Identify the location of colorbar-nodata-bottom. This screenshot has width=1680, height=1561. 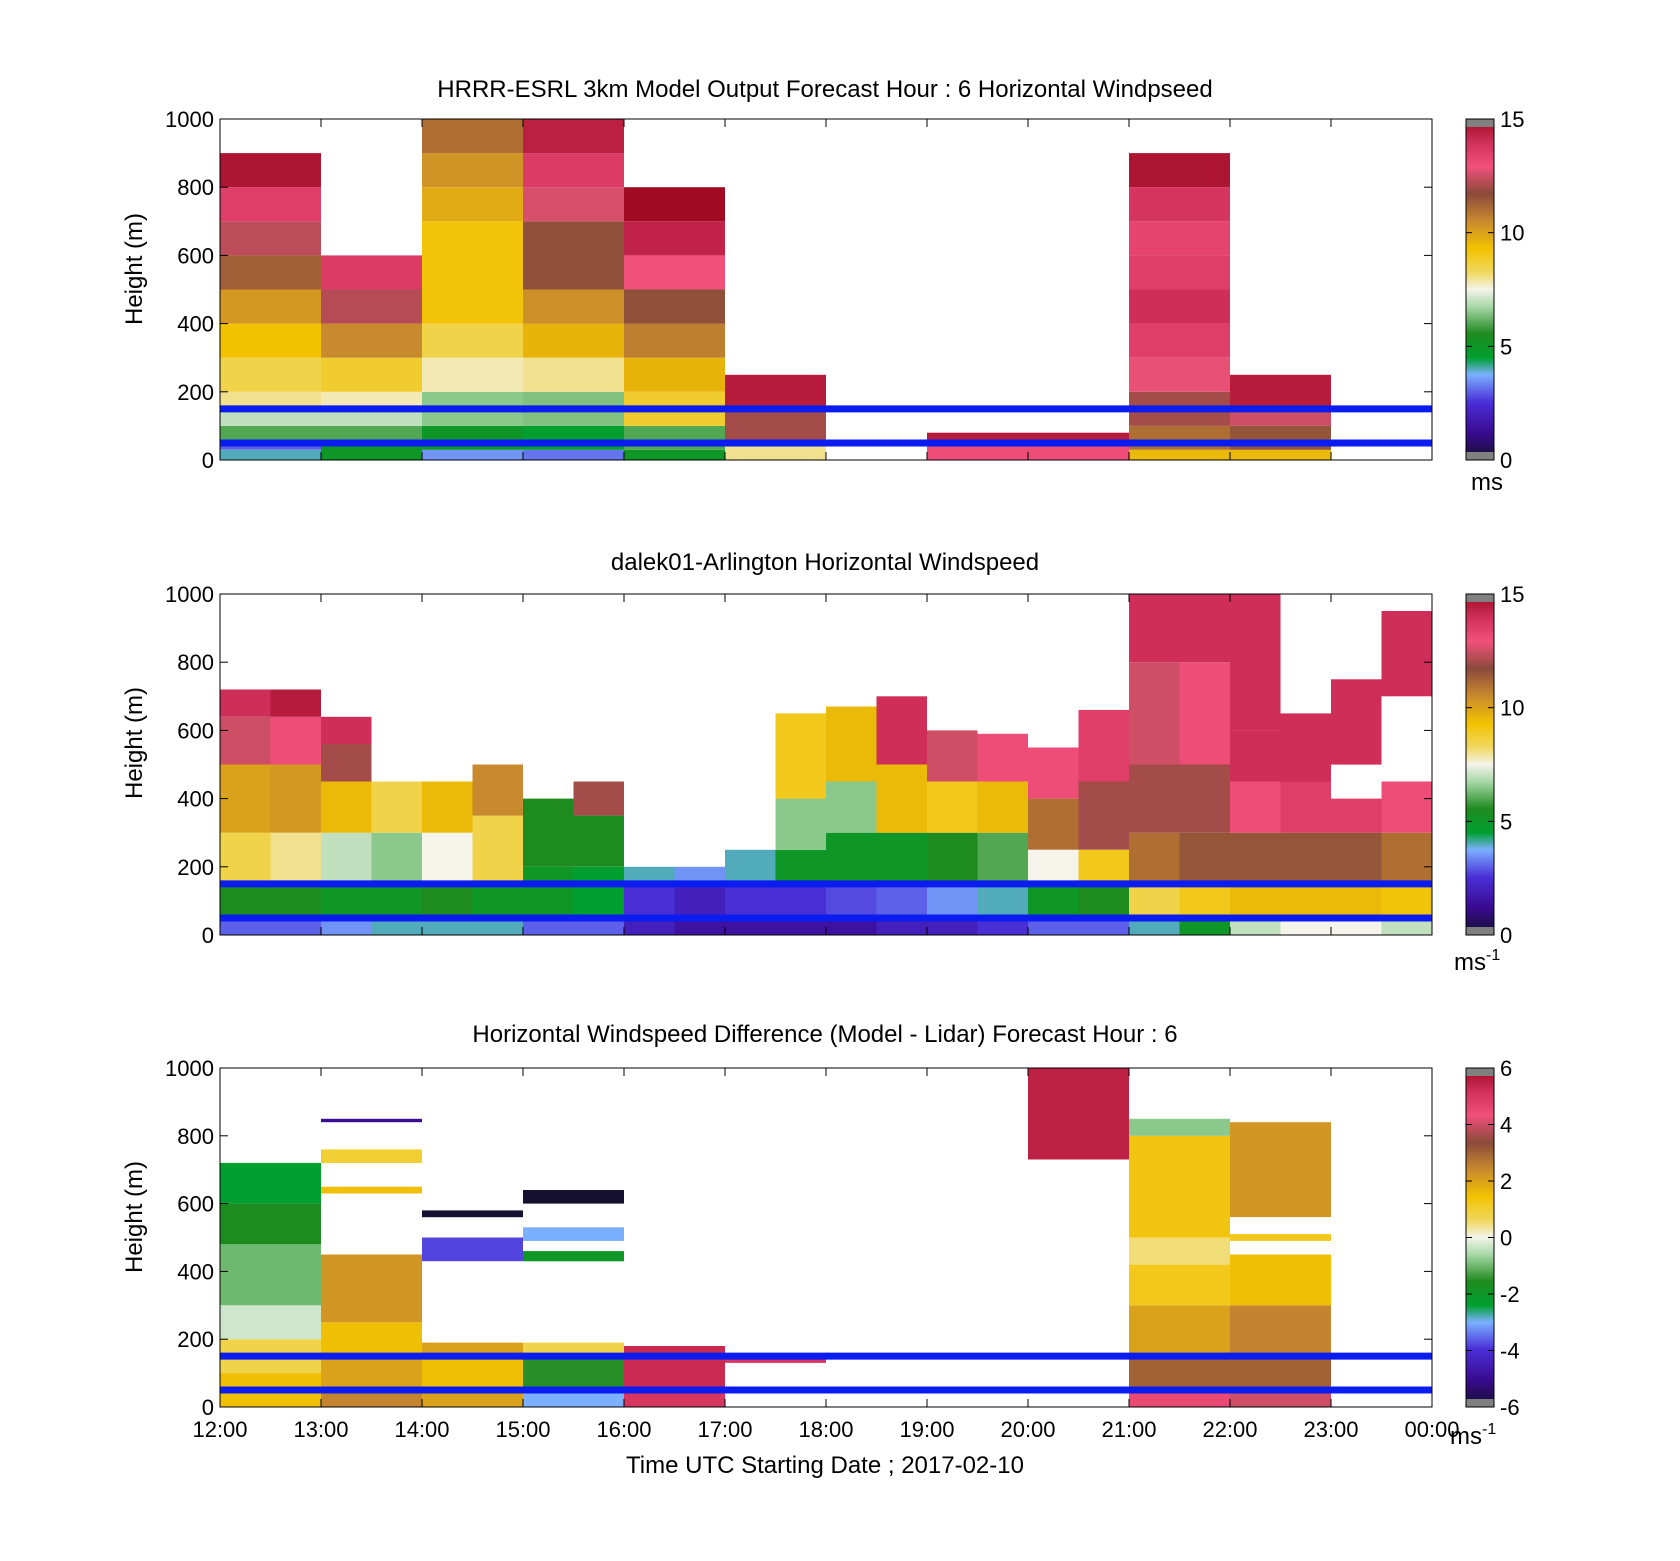
(1480, 931).